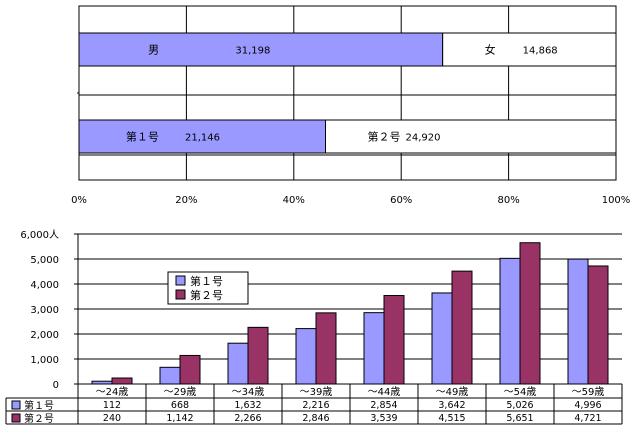 The height and width of the screenshot is (428, 635). What do you see at coordinates (384, 392) in the screenshot?
I see `category-label: ～44歳` at bounding box center [384, 392].